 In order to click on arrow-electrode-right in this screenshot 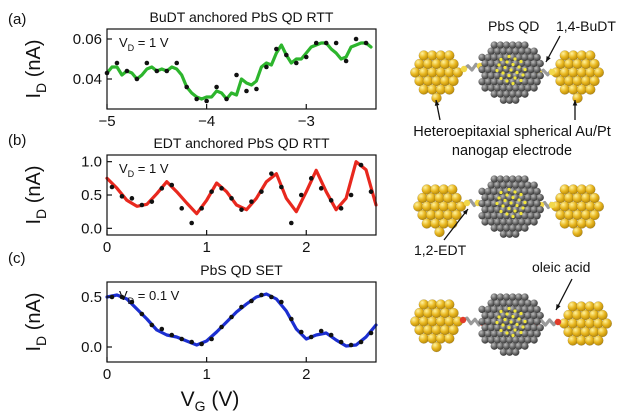, I will do `click(575, 110)`.